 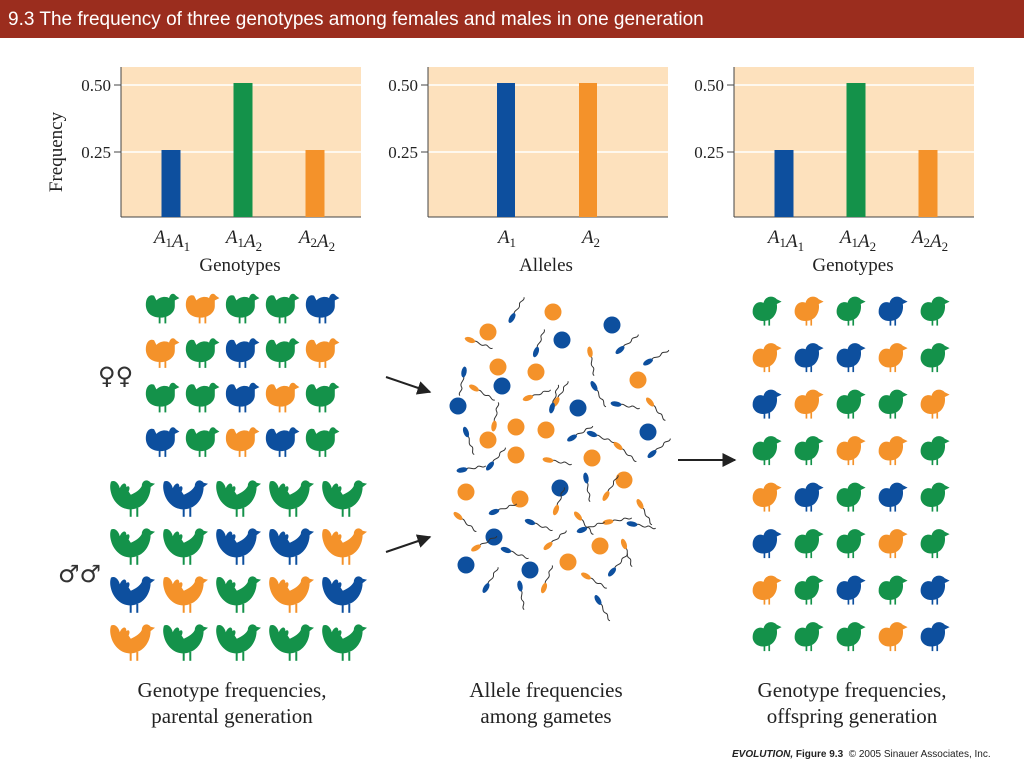 What do you see at coordinates (819, 754) in the screenshot?
I see `credit-figure: Figure 9.3` at bounding box center [819, 754].